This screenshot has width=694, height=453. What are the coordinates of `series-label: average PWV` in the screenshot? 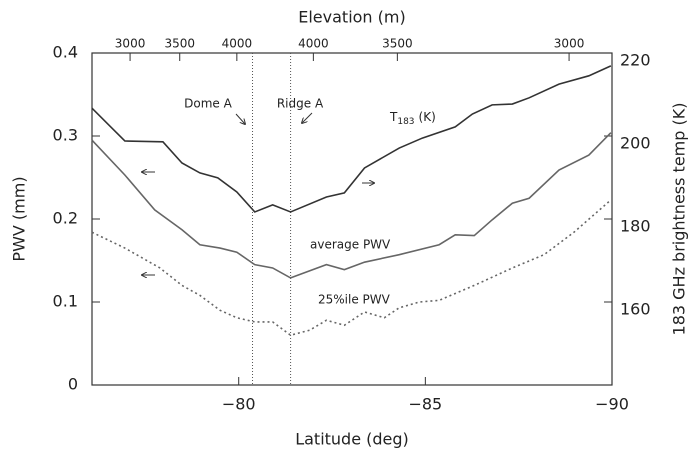 It's located at (350, 245).